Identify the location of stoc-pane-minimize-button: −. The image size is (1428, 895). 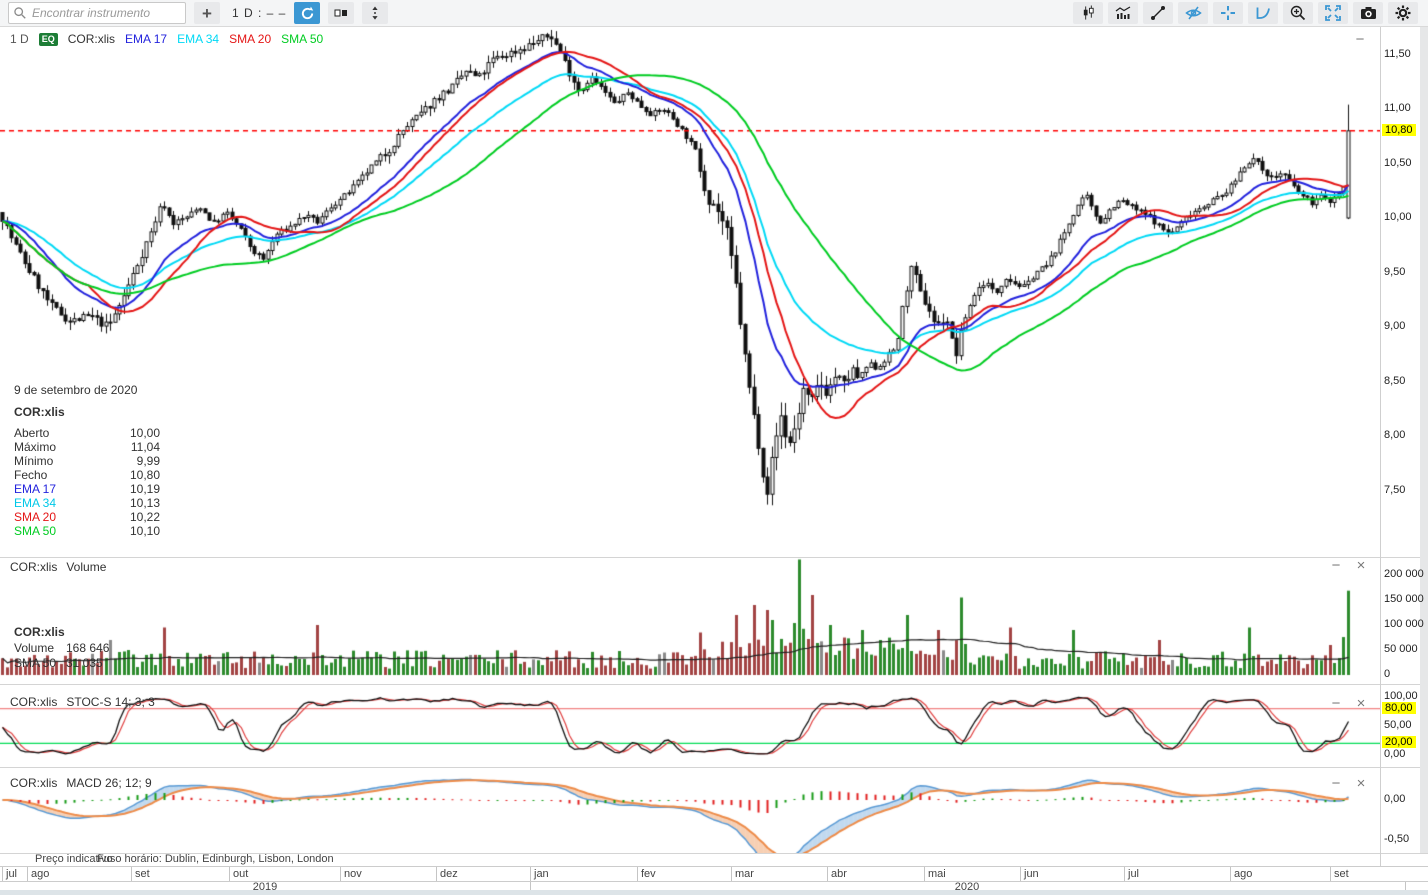
(1336, 703).